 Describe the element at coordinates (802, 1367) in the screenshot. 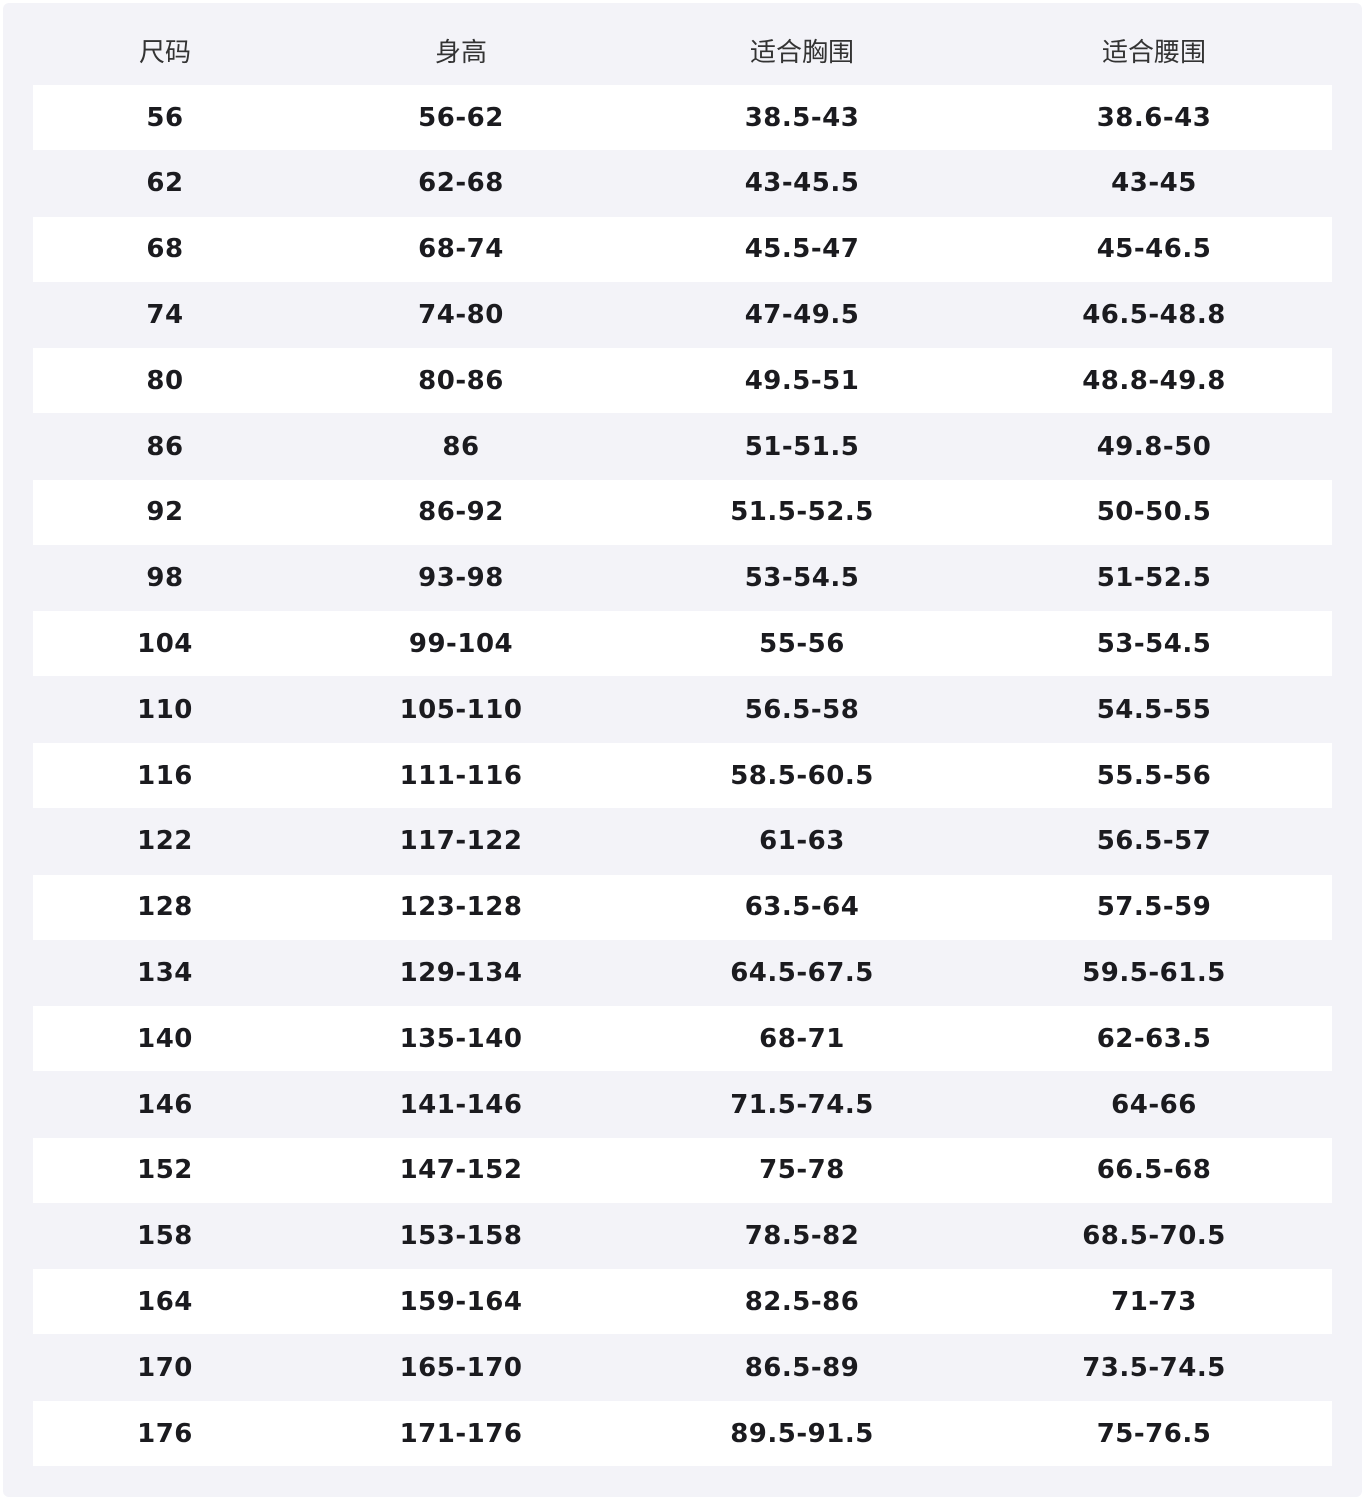

I see `cell-chest: 86.5-89` at that location.